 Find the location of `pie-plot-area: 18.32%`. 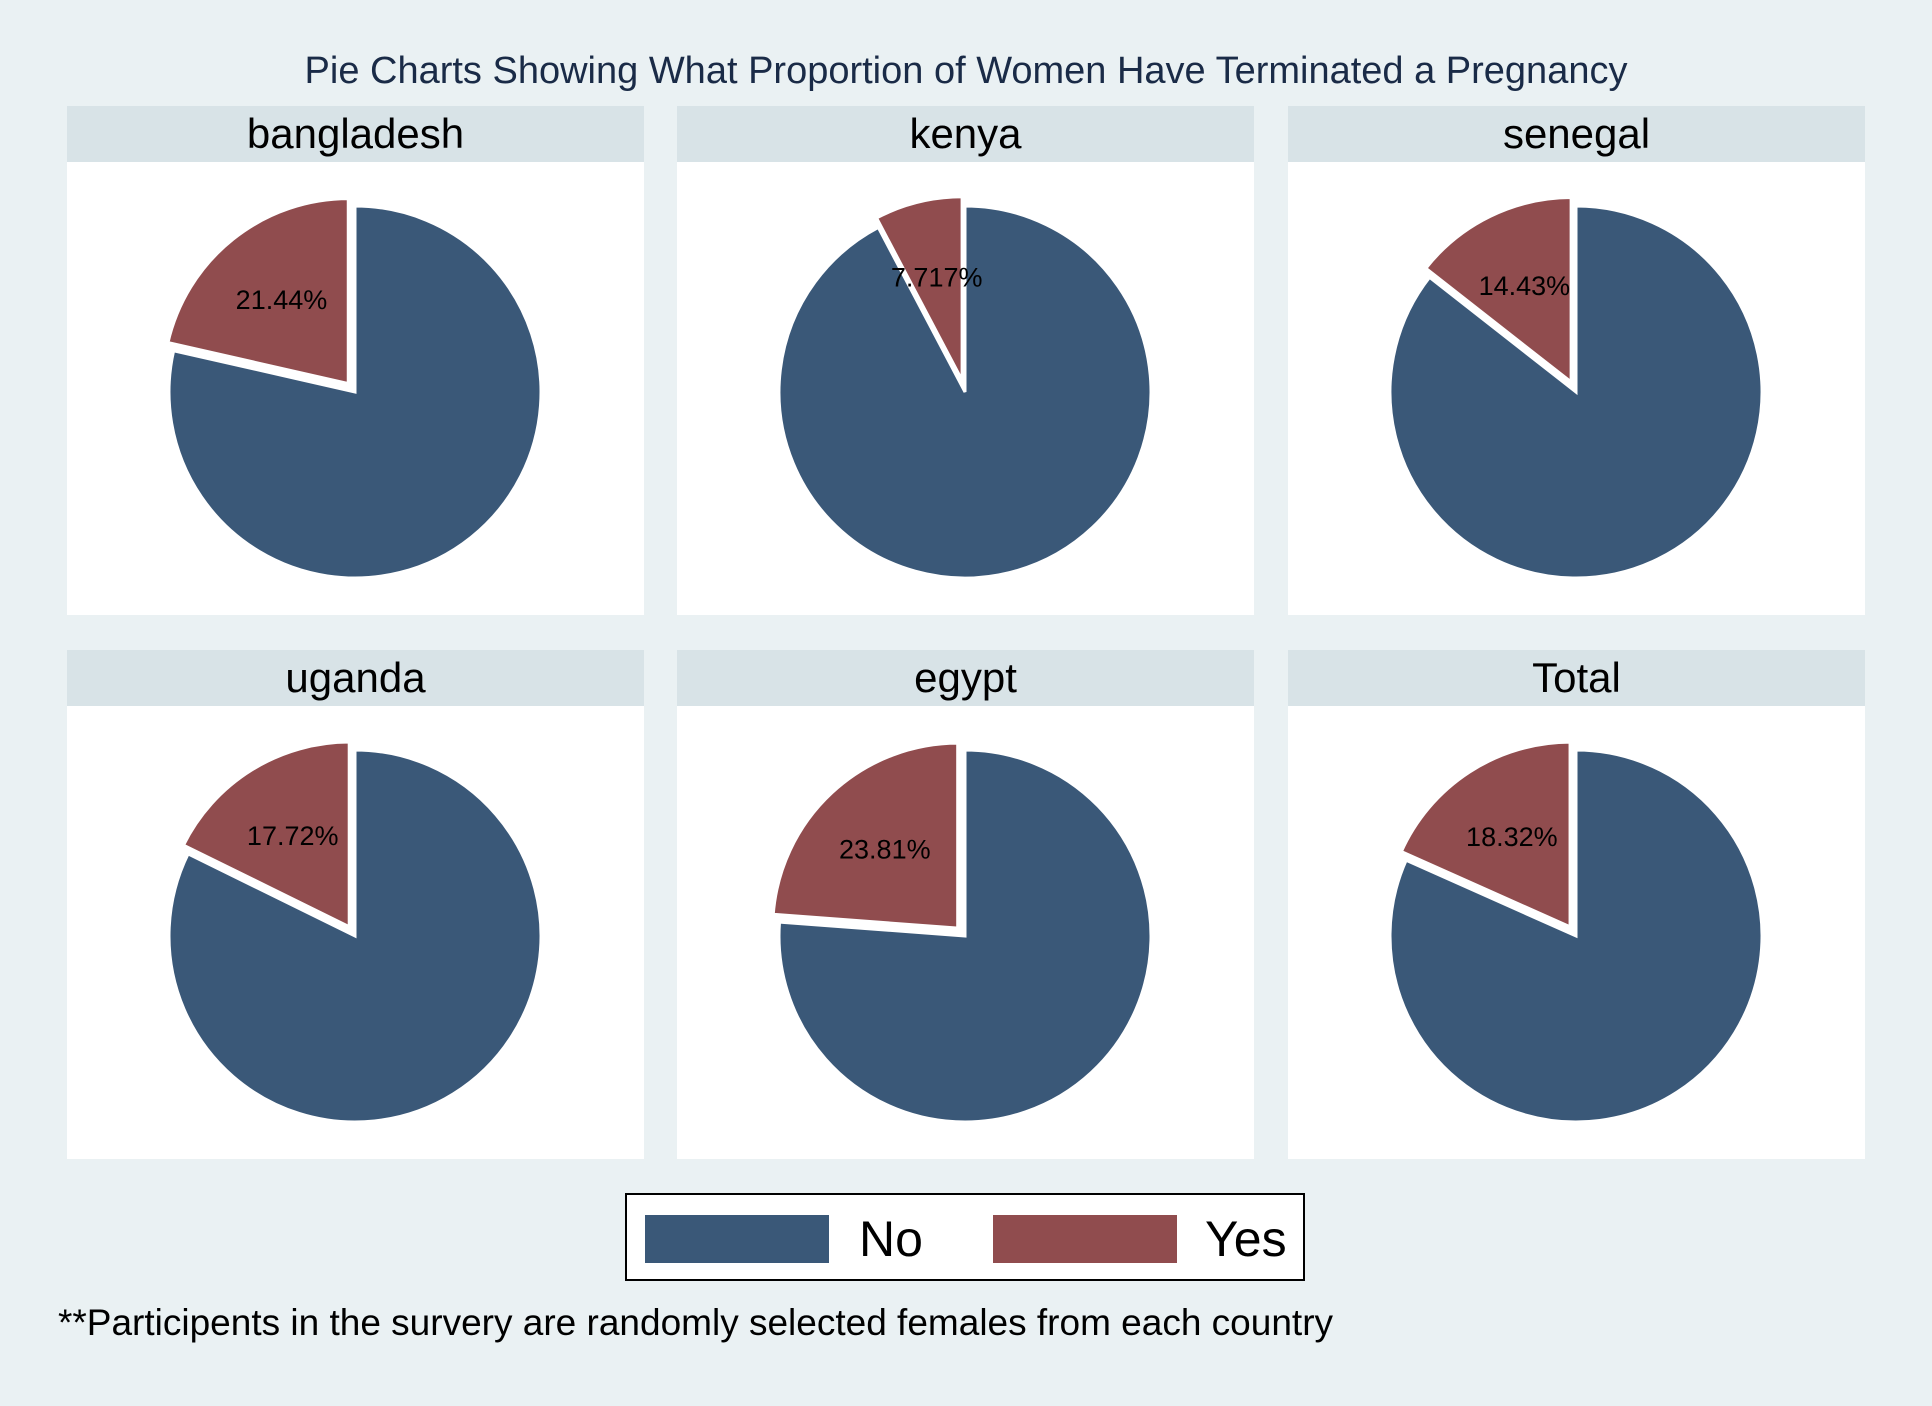

pie-plot-area: 18.32% is located at coordinates (1576, 932).